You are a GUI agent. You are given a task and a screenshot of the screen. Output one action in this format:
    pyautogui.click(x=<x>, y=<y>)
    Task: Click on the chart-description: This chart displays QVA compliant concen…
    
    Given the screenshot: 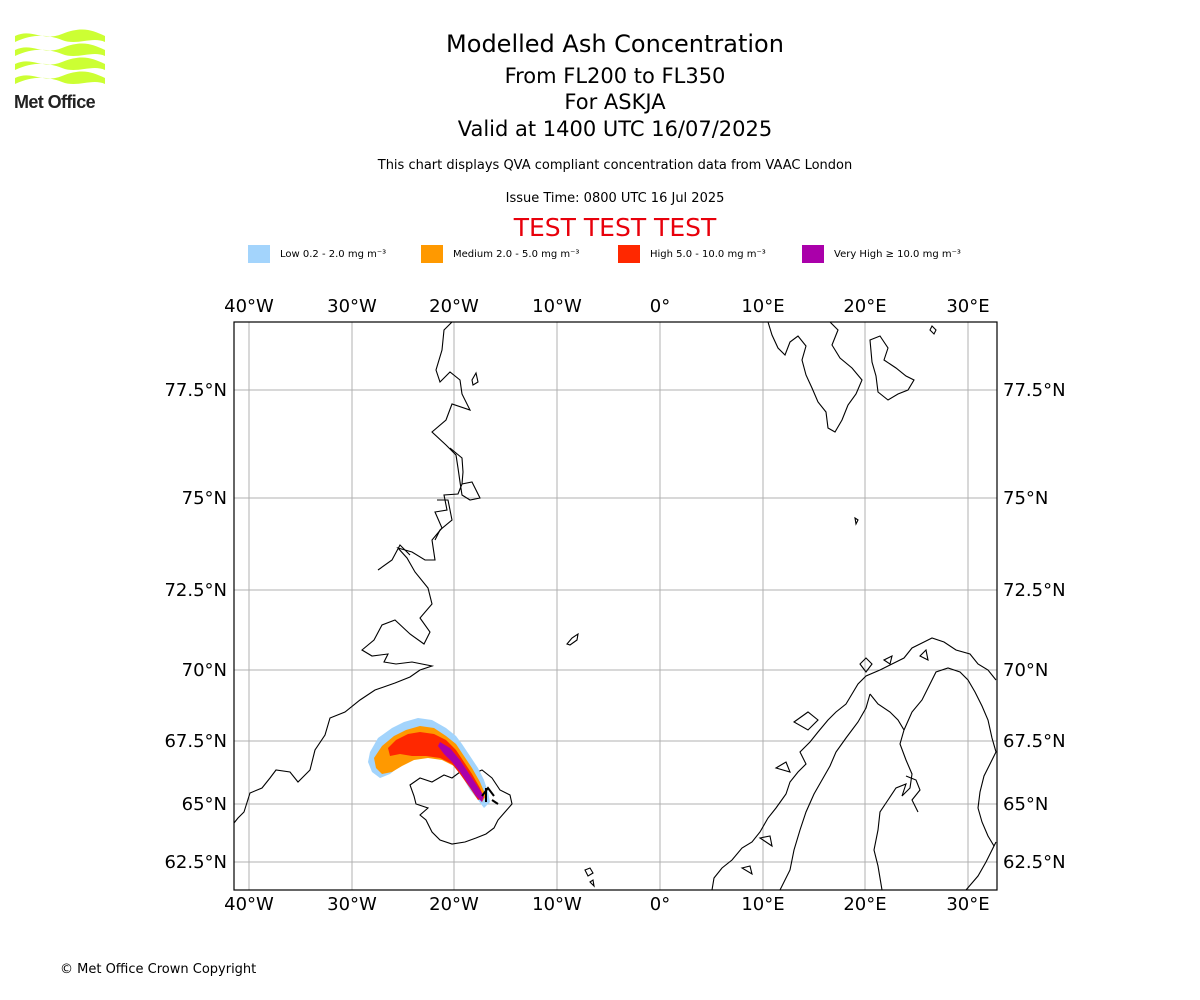 What is the action you would take?
    pyautogui.click(x=615, y=165)
    